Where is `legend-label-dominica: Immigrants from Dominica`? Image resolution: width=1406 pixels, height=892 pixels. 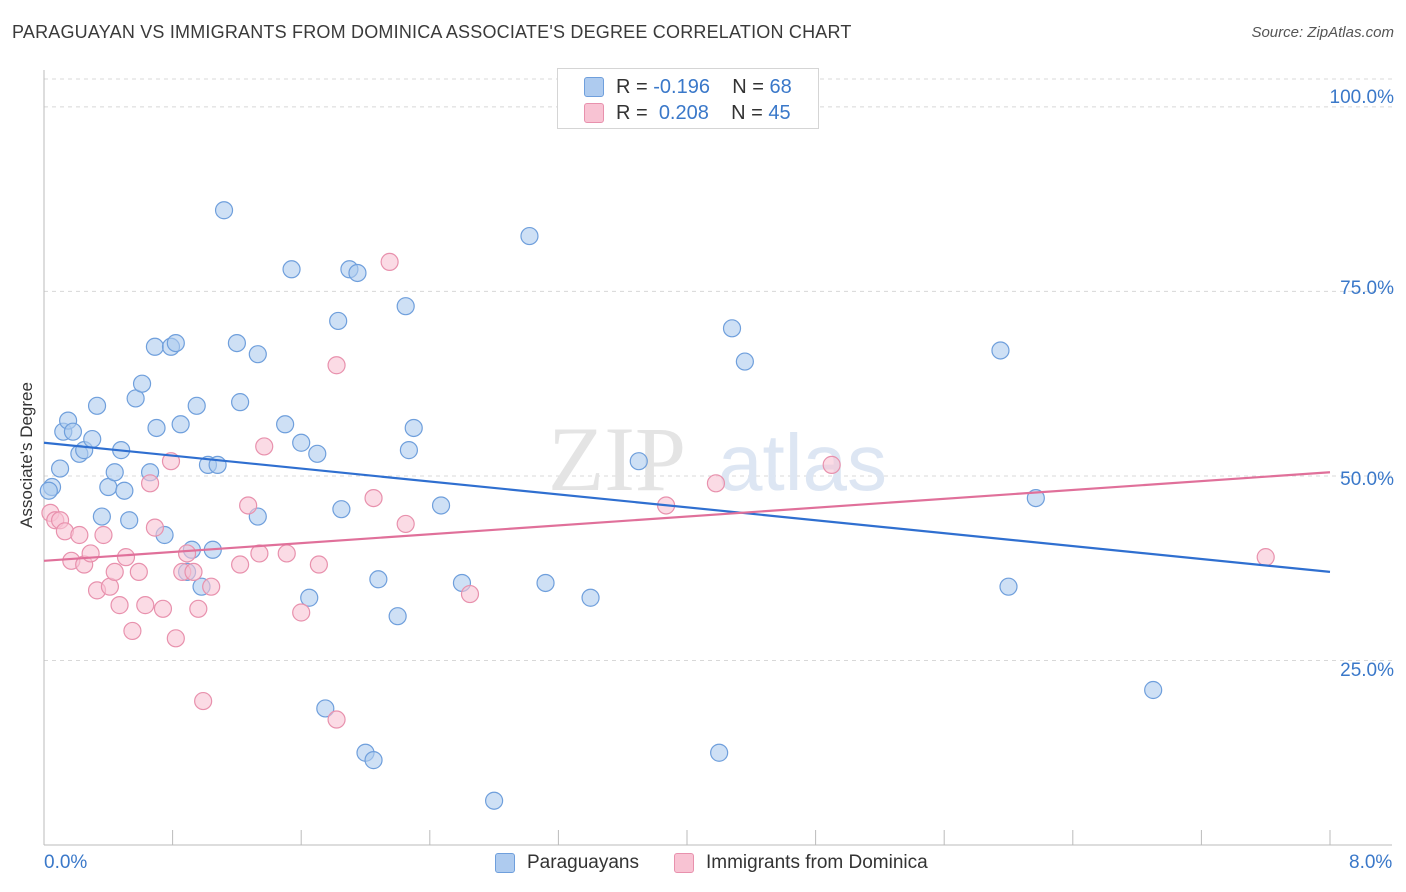
legend-label-dominica: Immigrants from Dominica is located at coordinates (817, 862).